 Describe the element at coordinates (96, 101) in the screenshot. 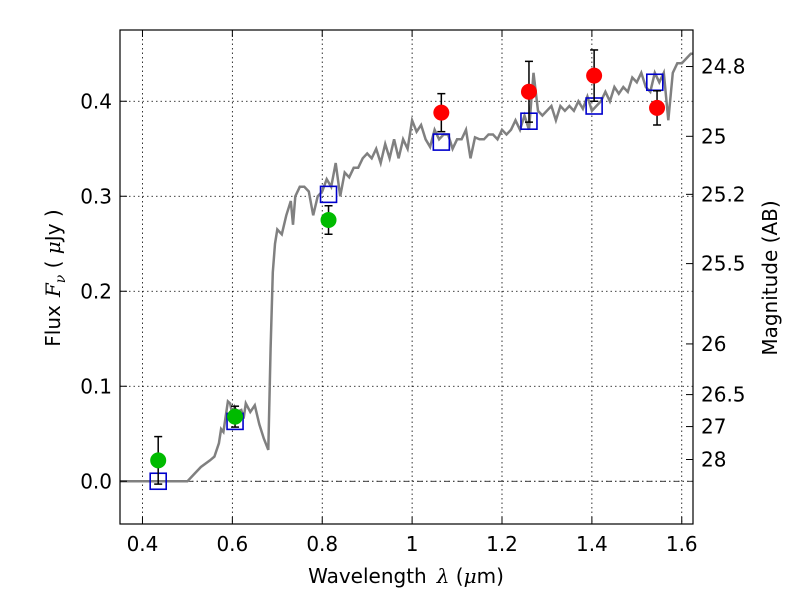

I see `y-tick-label: 0.4` at that location.